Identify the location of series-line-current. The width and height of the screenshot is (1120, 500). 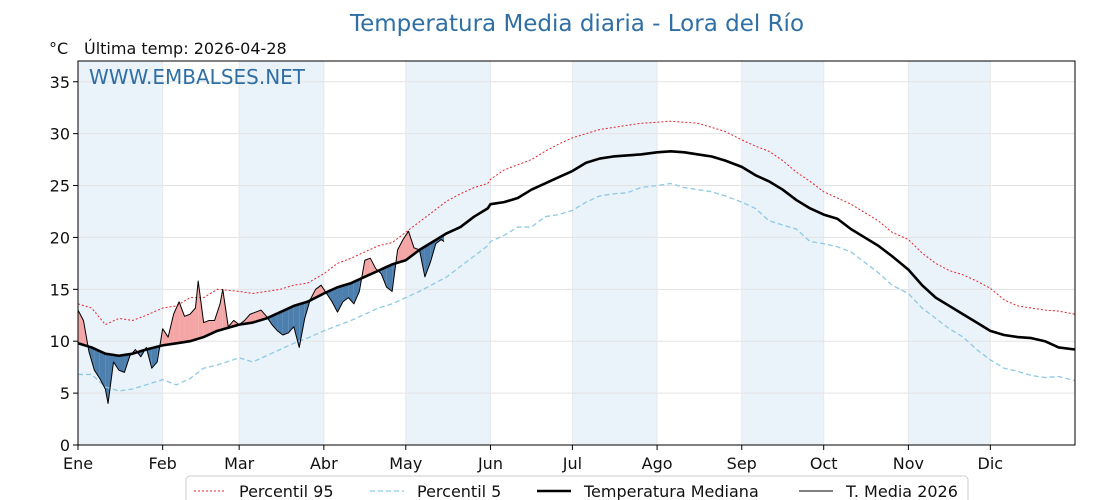
(261, 317).